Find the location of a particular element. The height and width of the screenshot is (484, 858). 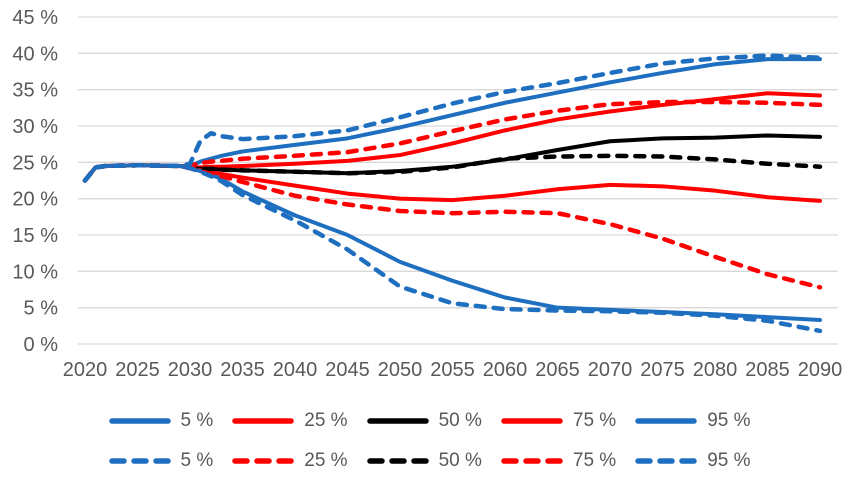

legend-item-solid-50%: 50 % is located at coordinates (424, 421).